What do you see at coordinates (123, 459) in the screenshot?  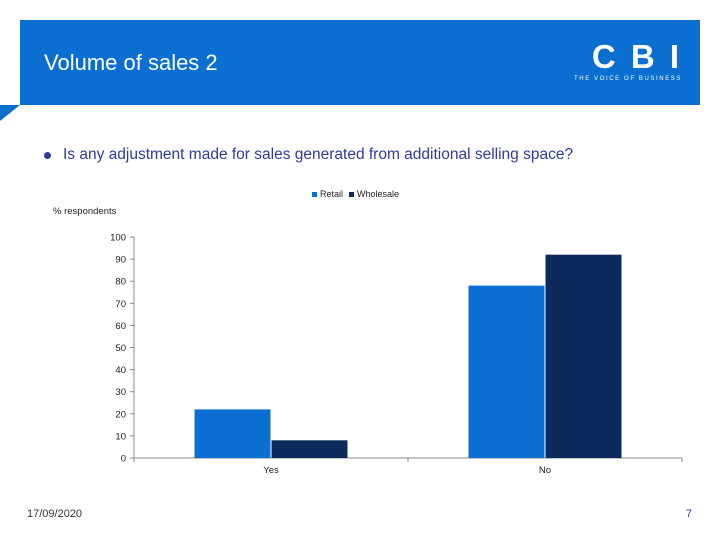 I see `y-tick-label: 0` at bounding box center [123, 459].